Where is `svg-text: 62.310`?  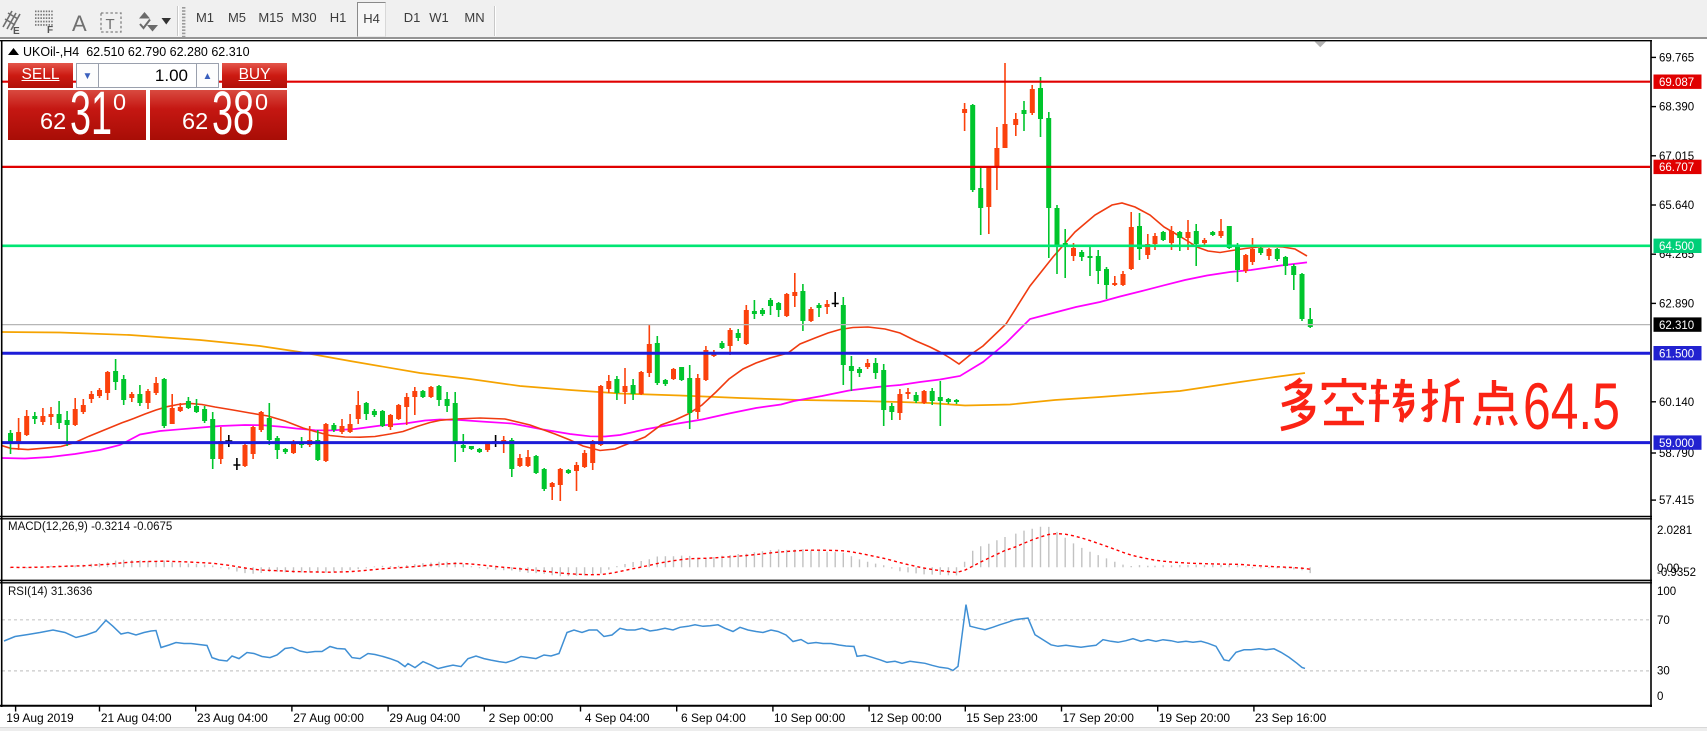
svg-text: 62.310 is located at coordinates (1676, 326).